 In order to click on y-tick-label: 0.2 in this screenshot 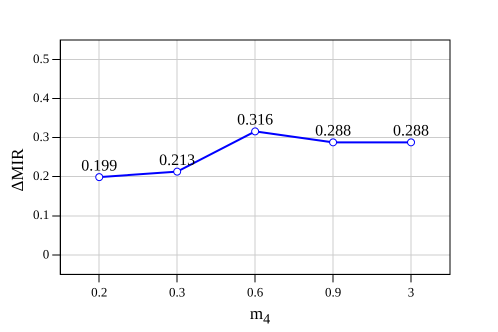, I will do `click(41, 176)`.